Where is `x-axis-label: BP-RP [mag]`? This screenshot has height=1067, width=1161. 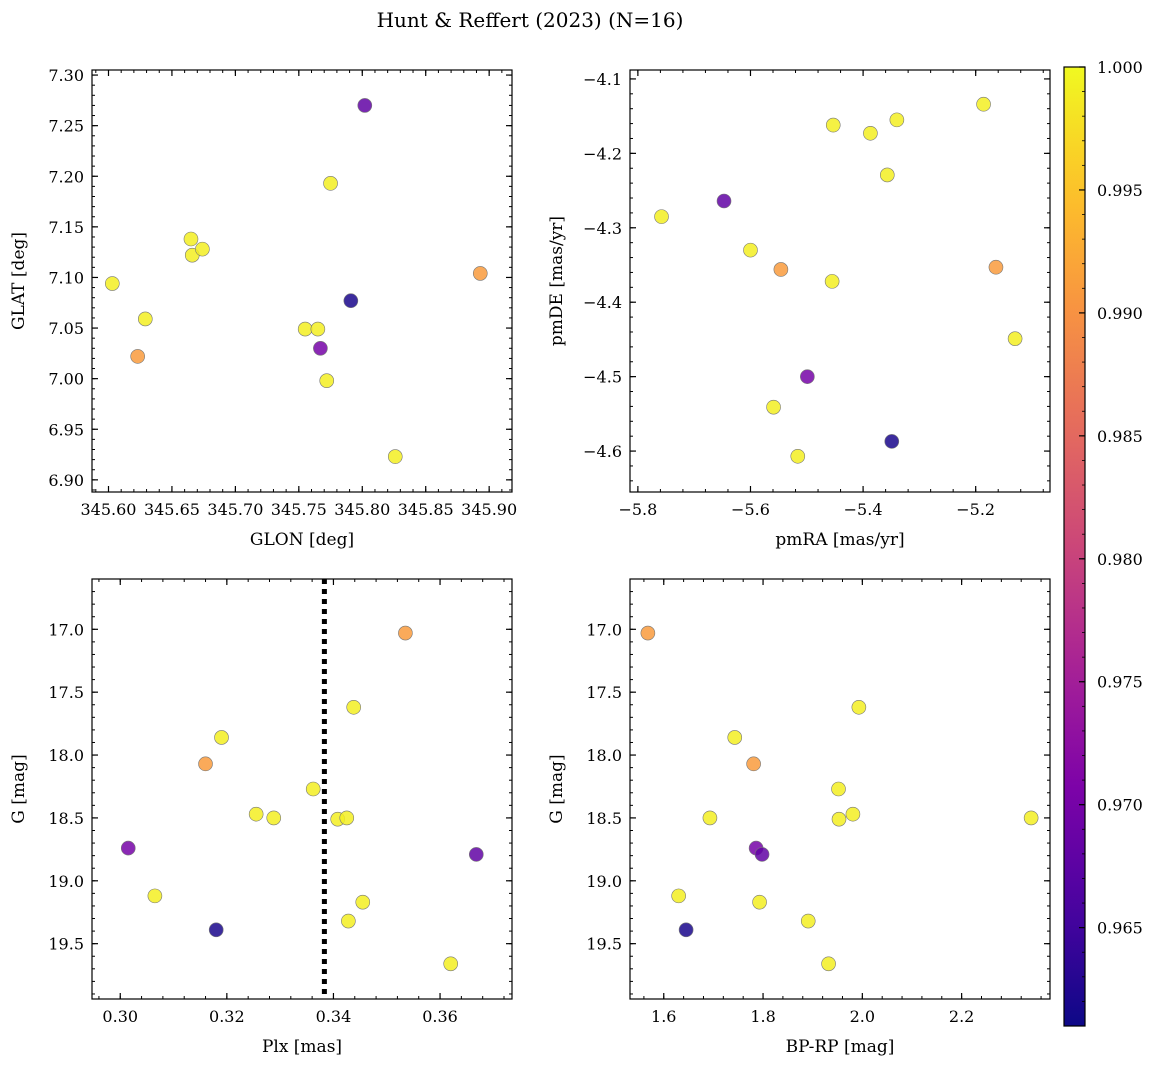 x-axis-label: BP-RP [mag] is located at coordinates (840, 1047).